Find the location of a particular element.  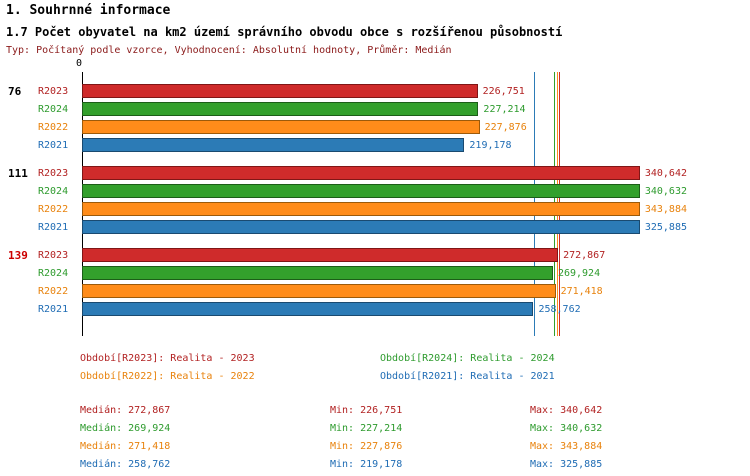

bar-track: 227,876 is located at coordinates (384, 127).